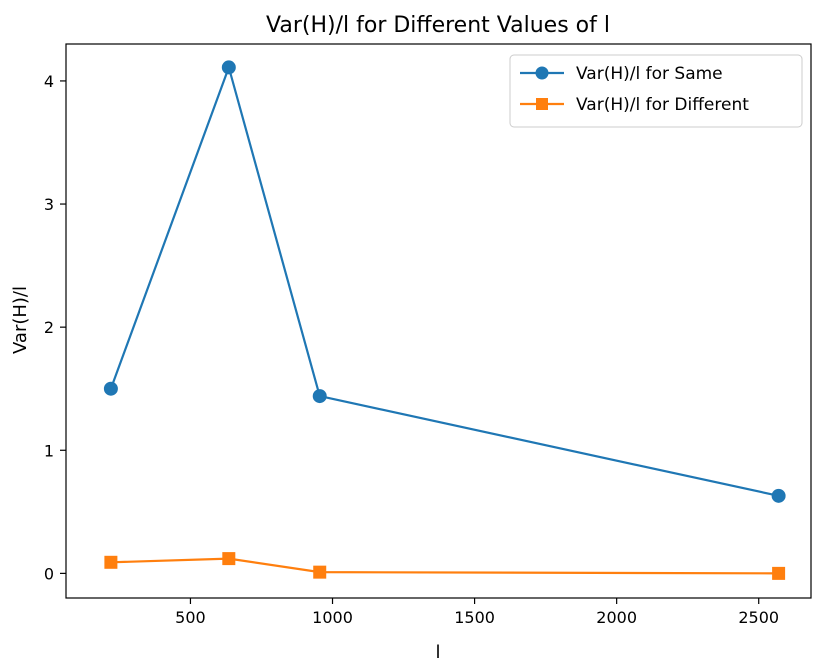 The height and width of the screenshot is (672, 821). I want to click on legend-box, so click(656, 91).